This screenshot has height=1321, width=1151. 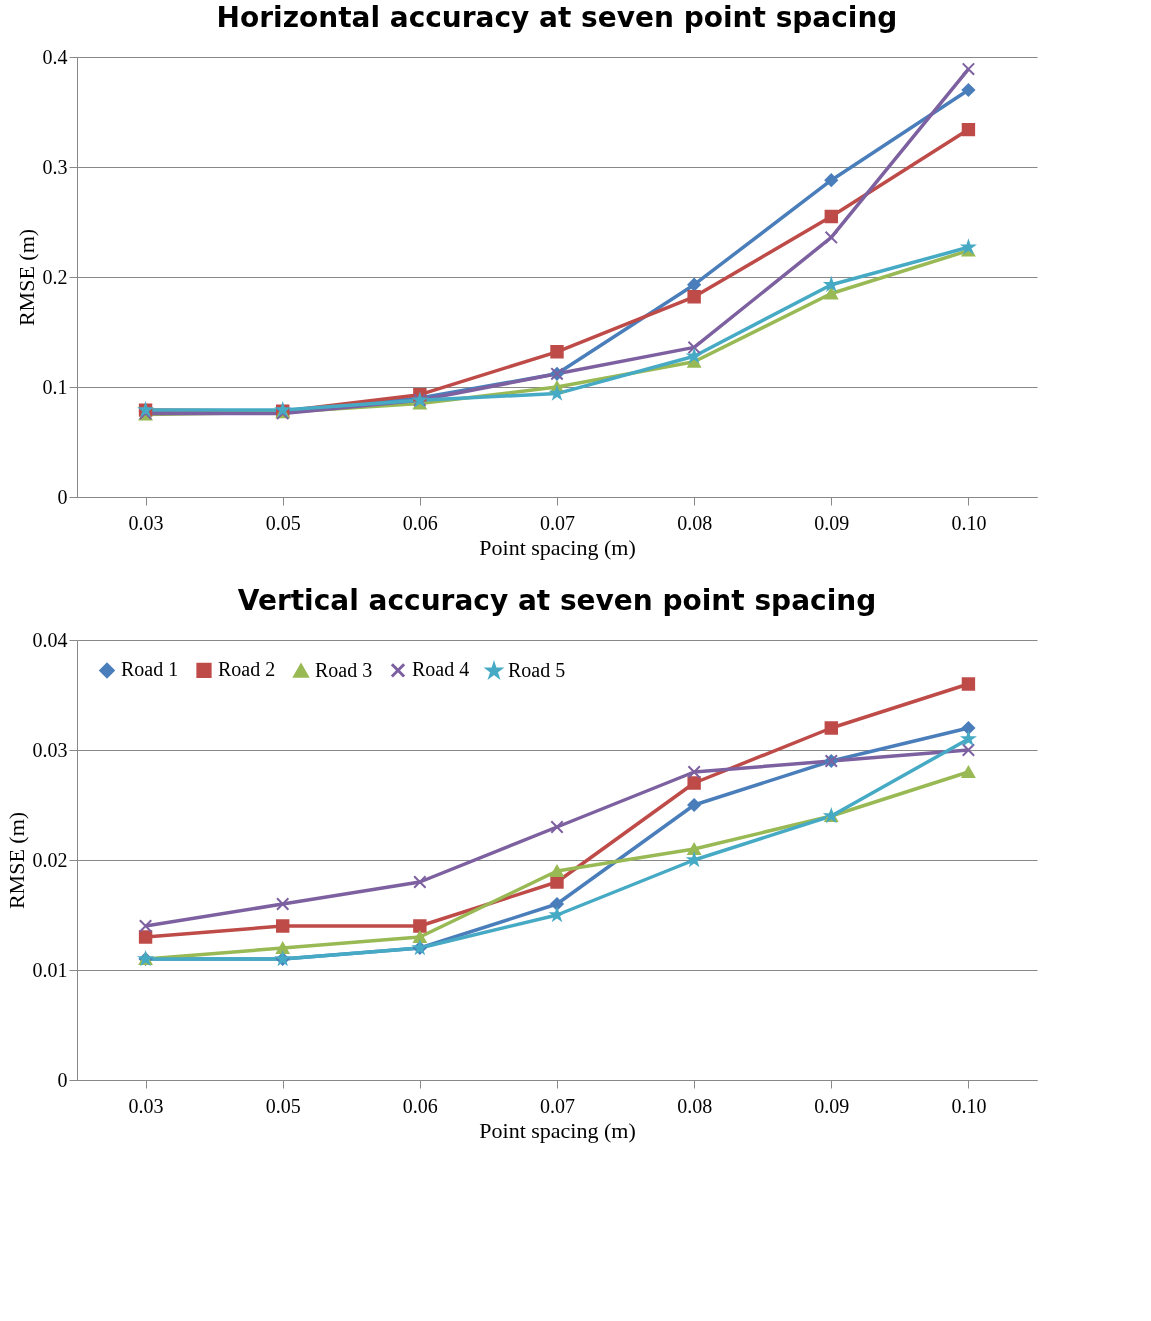 I want to click on y-tick-label: 0.1, so click(x=55, y=386).